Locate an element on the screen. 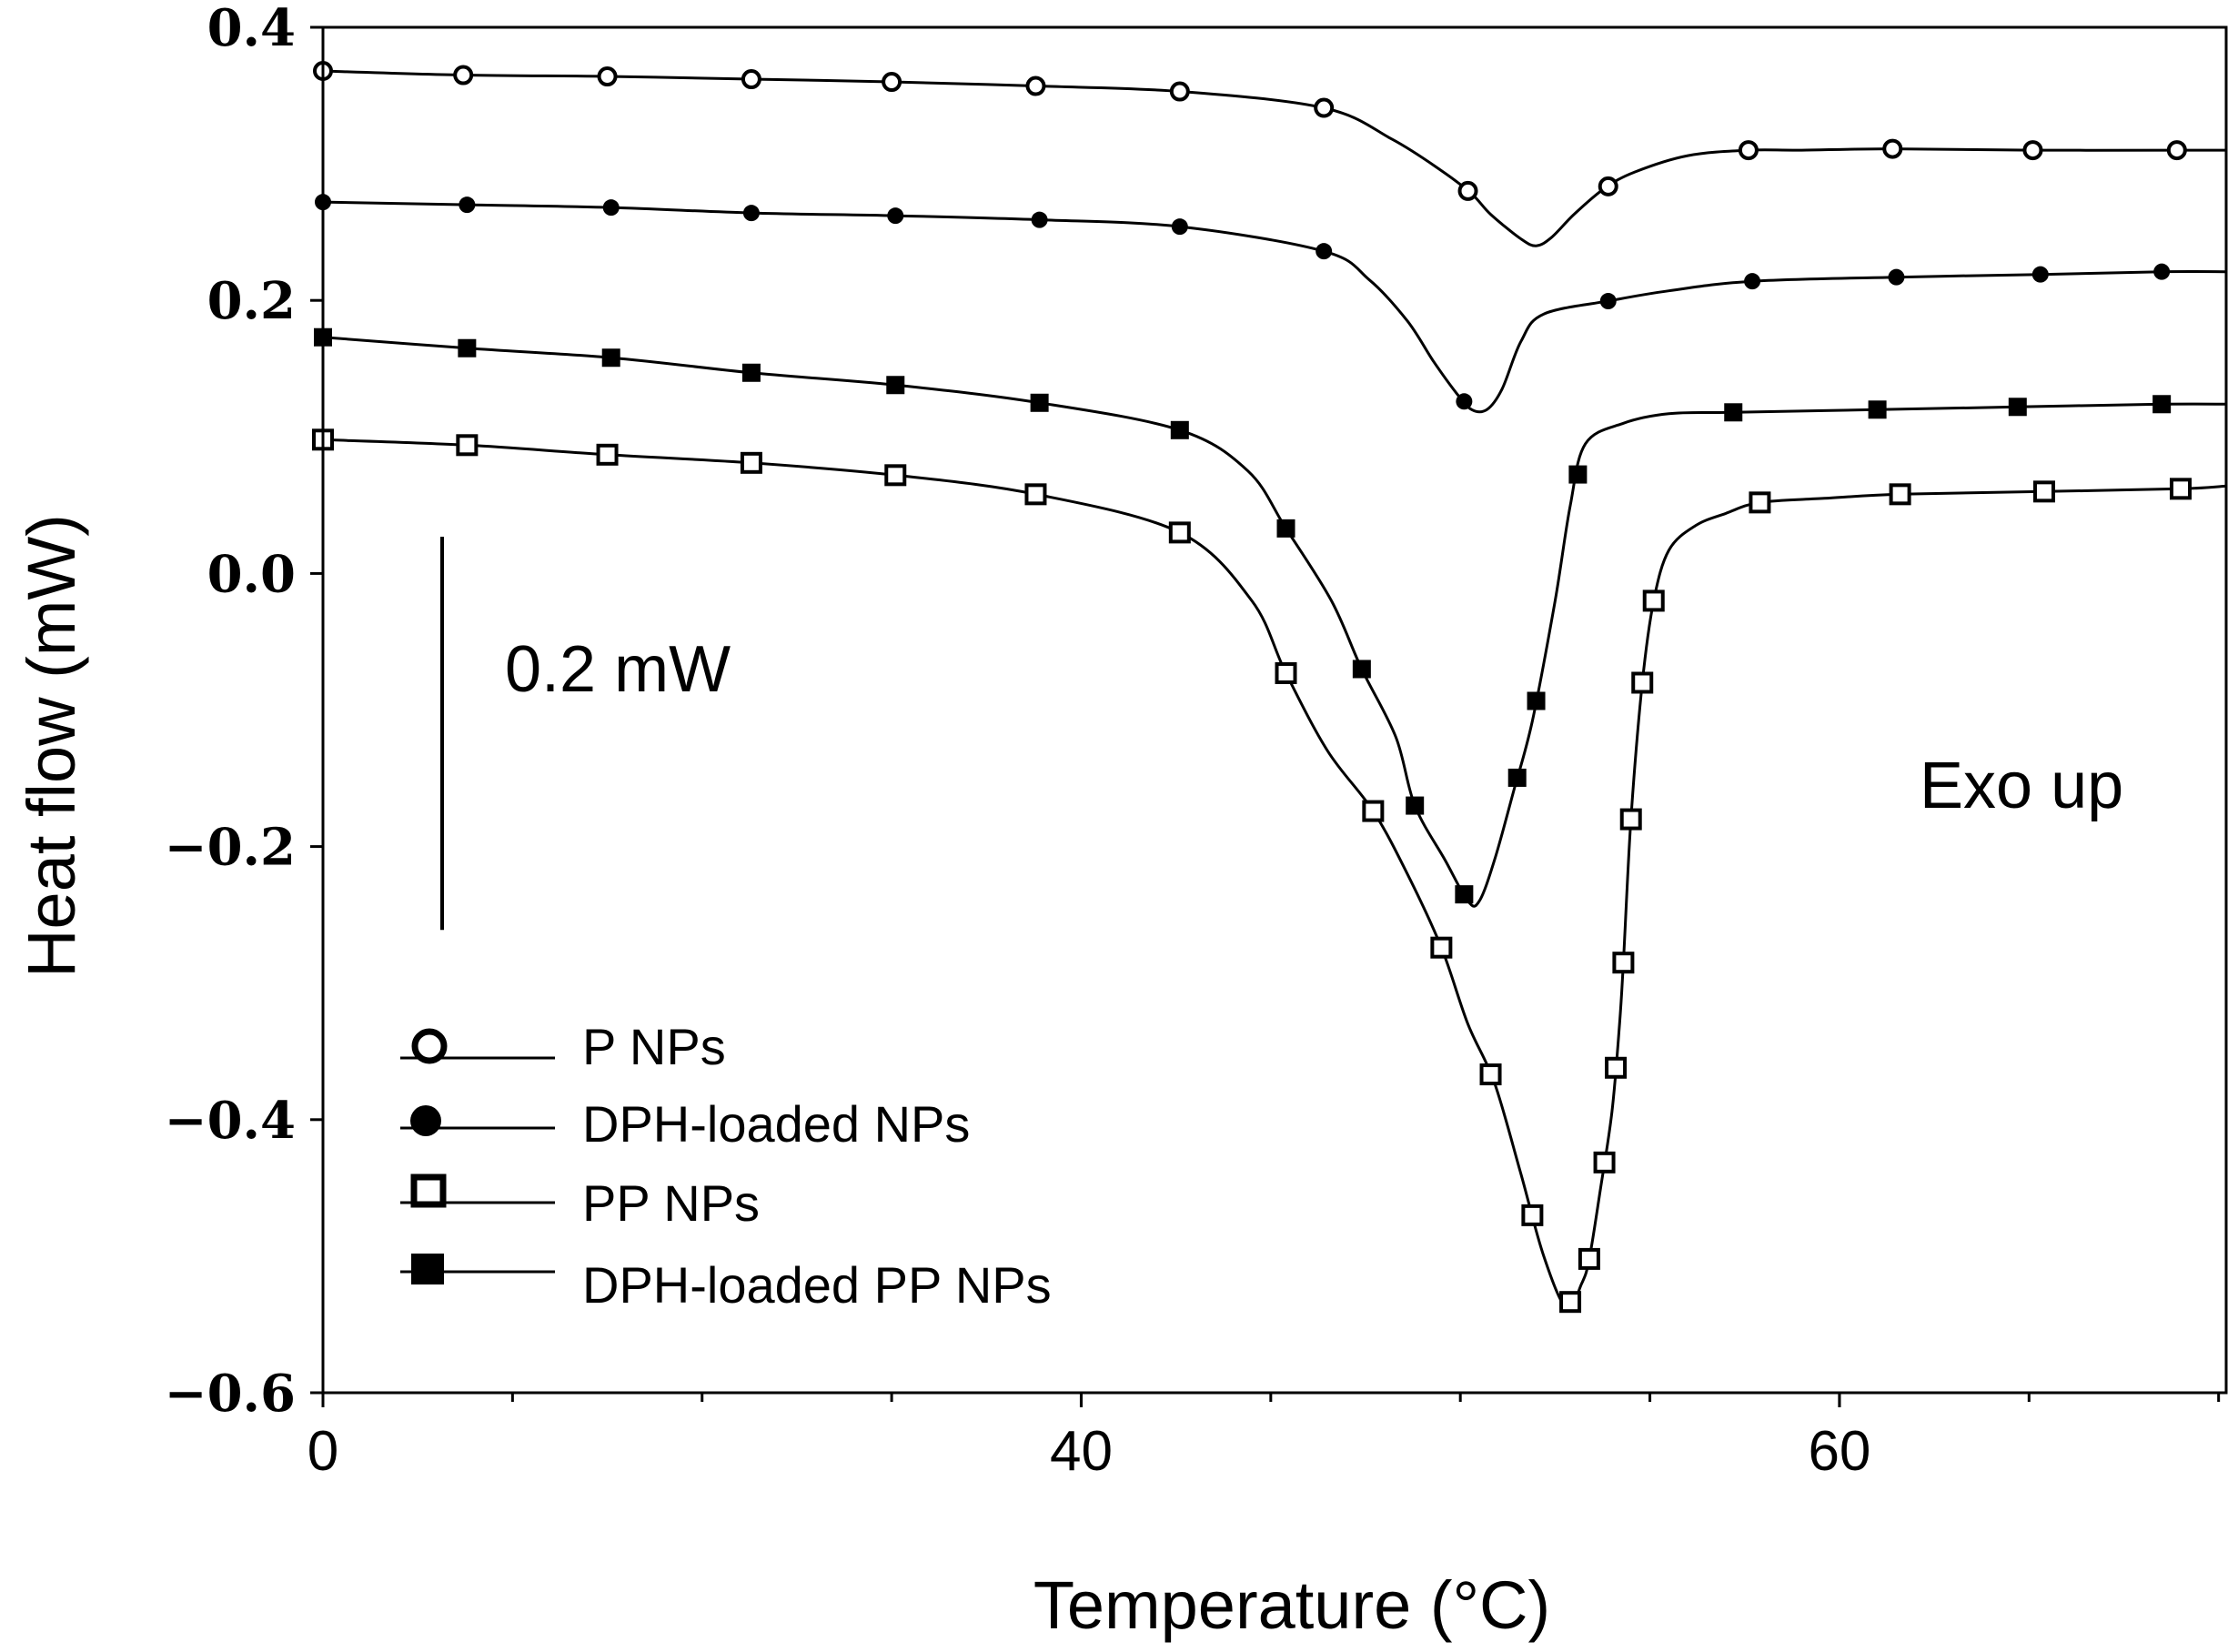 This screenshot has height=1652, width=2238. y-axis-title: Heat flow (mW) is located at coordinates (52, 746).